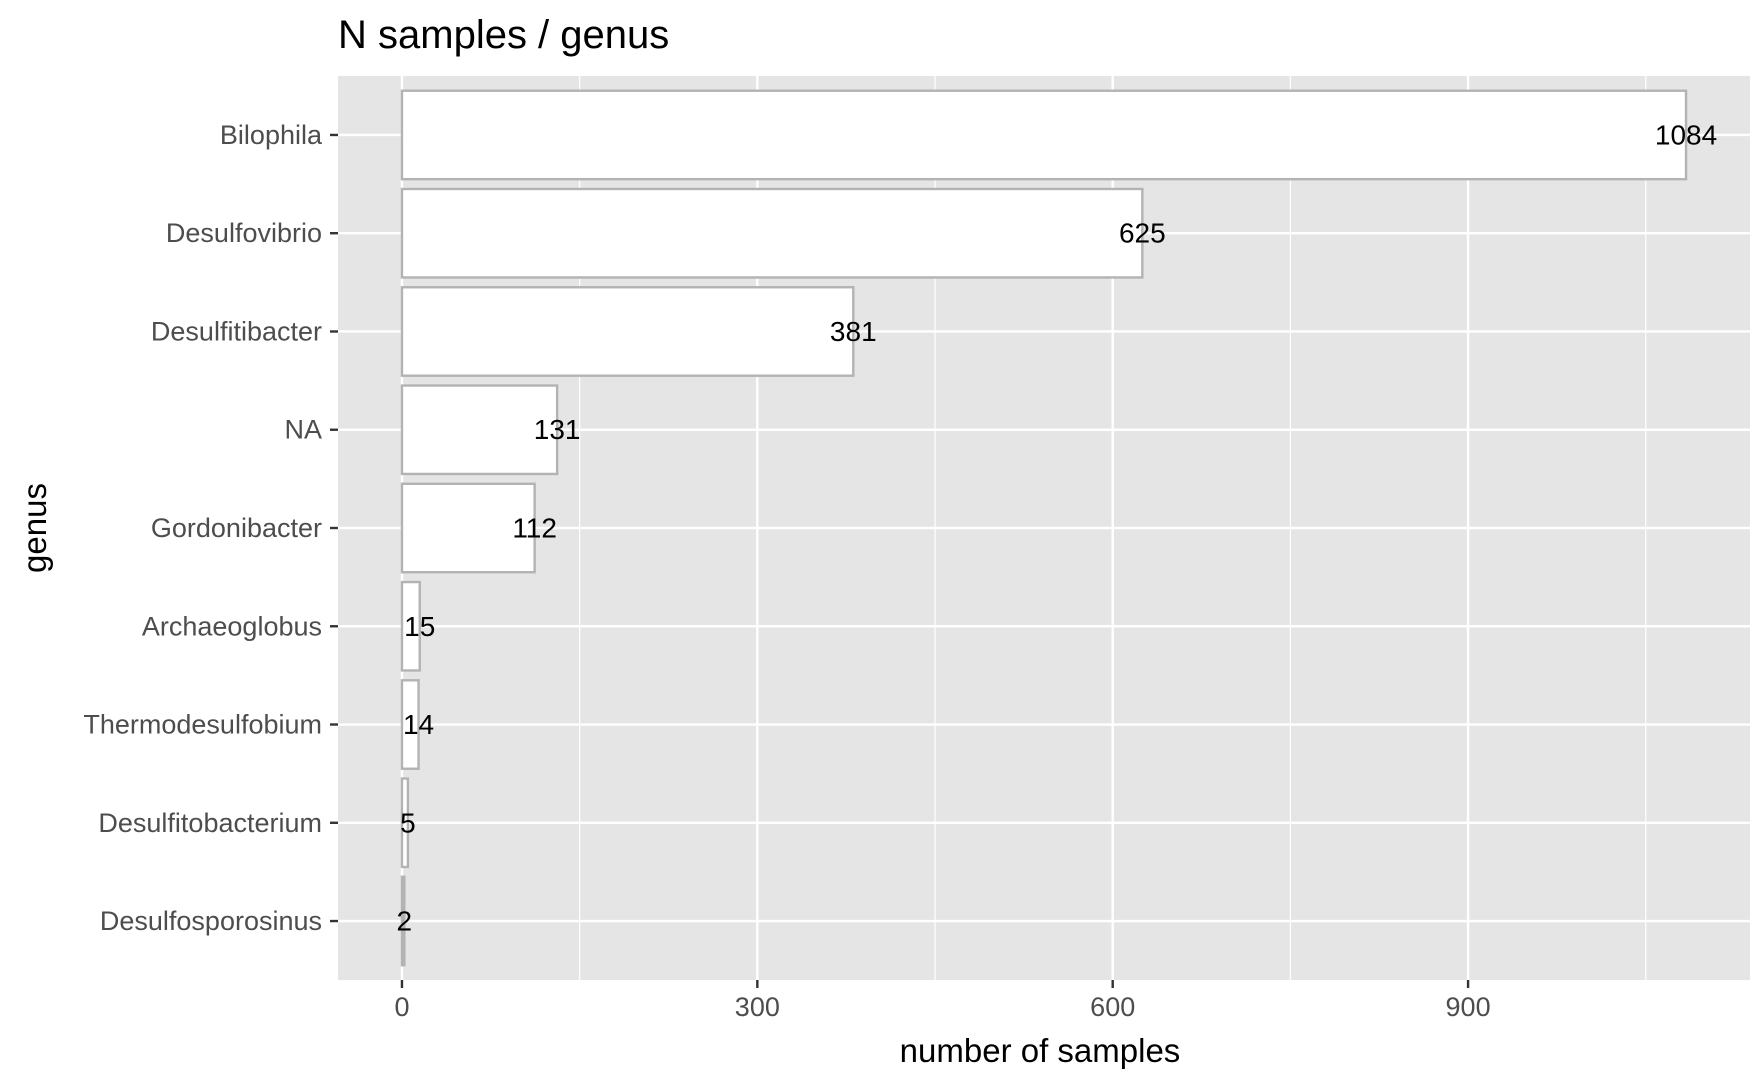 Image resolution: width=1750 pixels, height=1086 pixels. I want to click on y-tick-label: Gordonibacter, so click(236, 528).